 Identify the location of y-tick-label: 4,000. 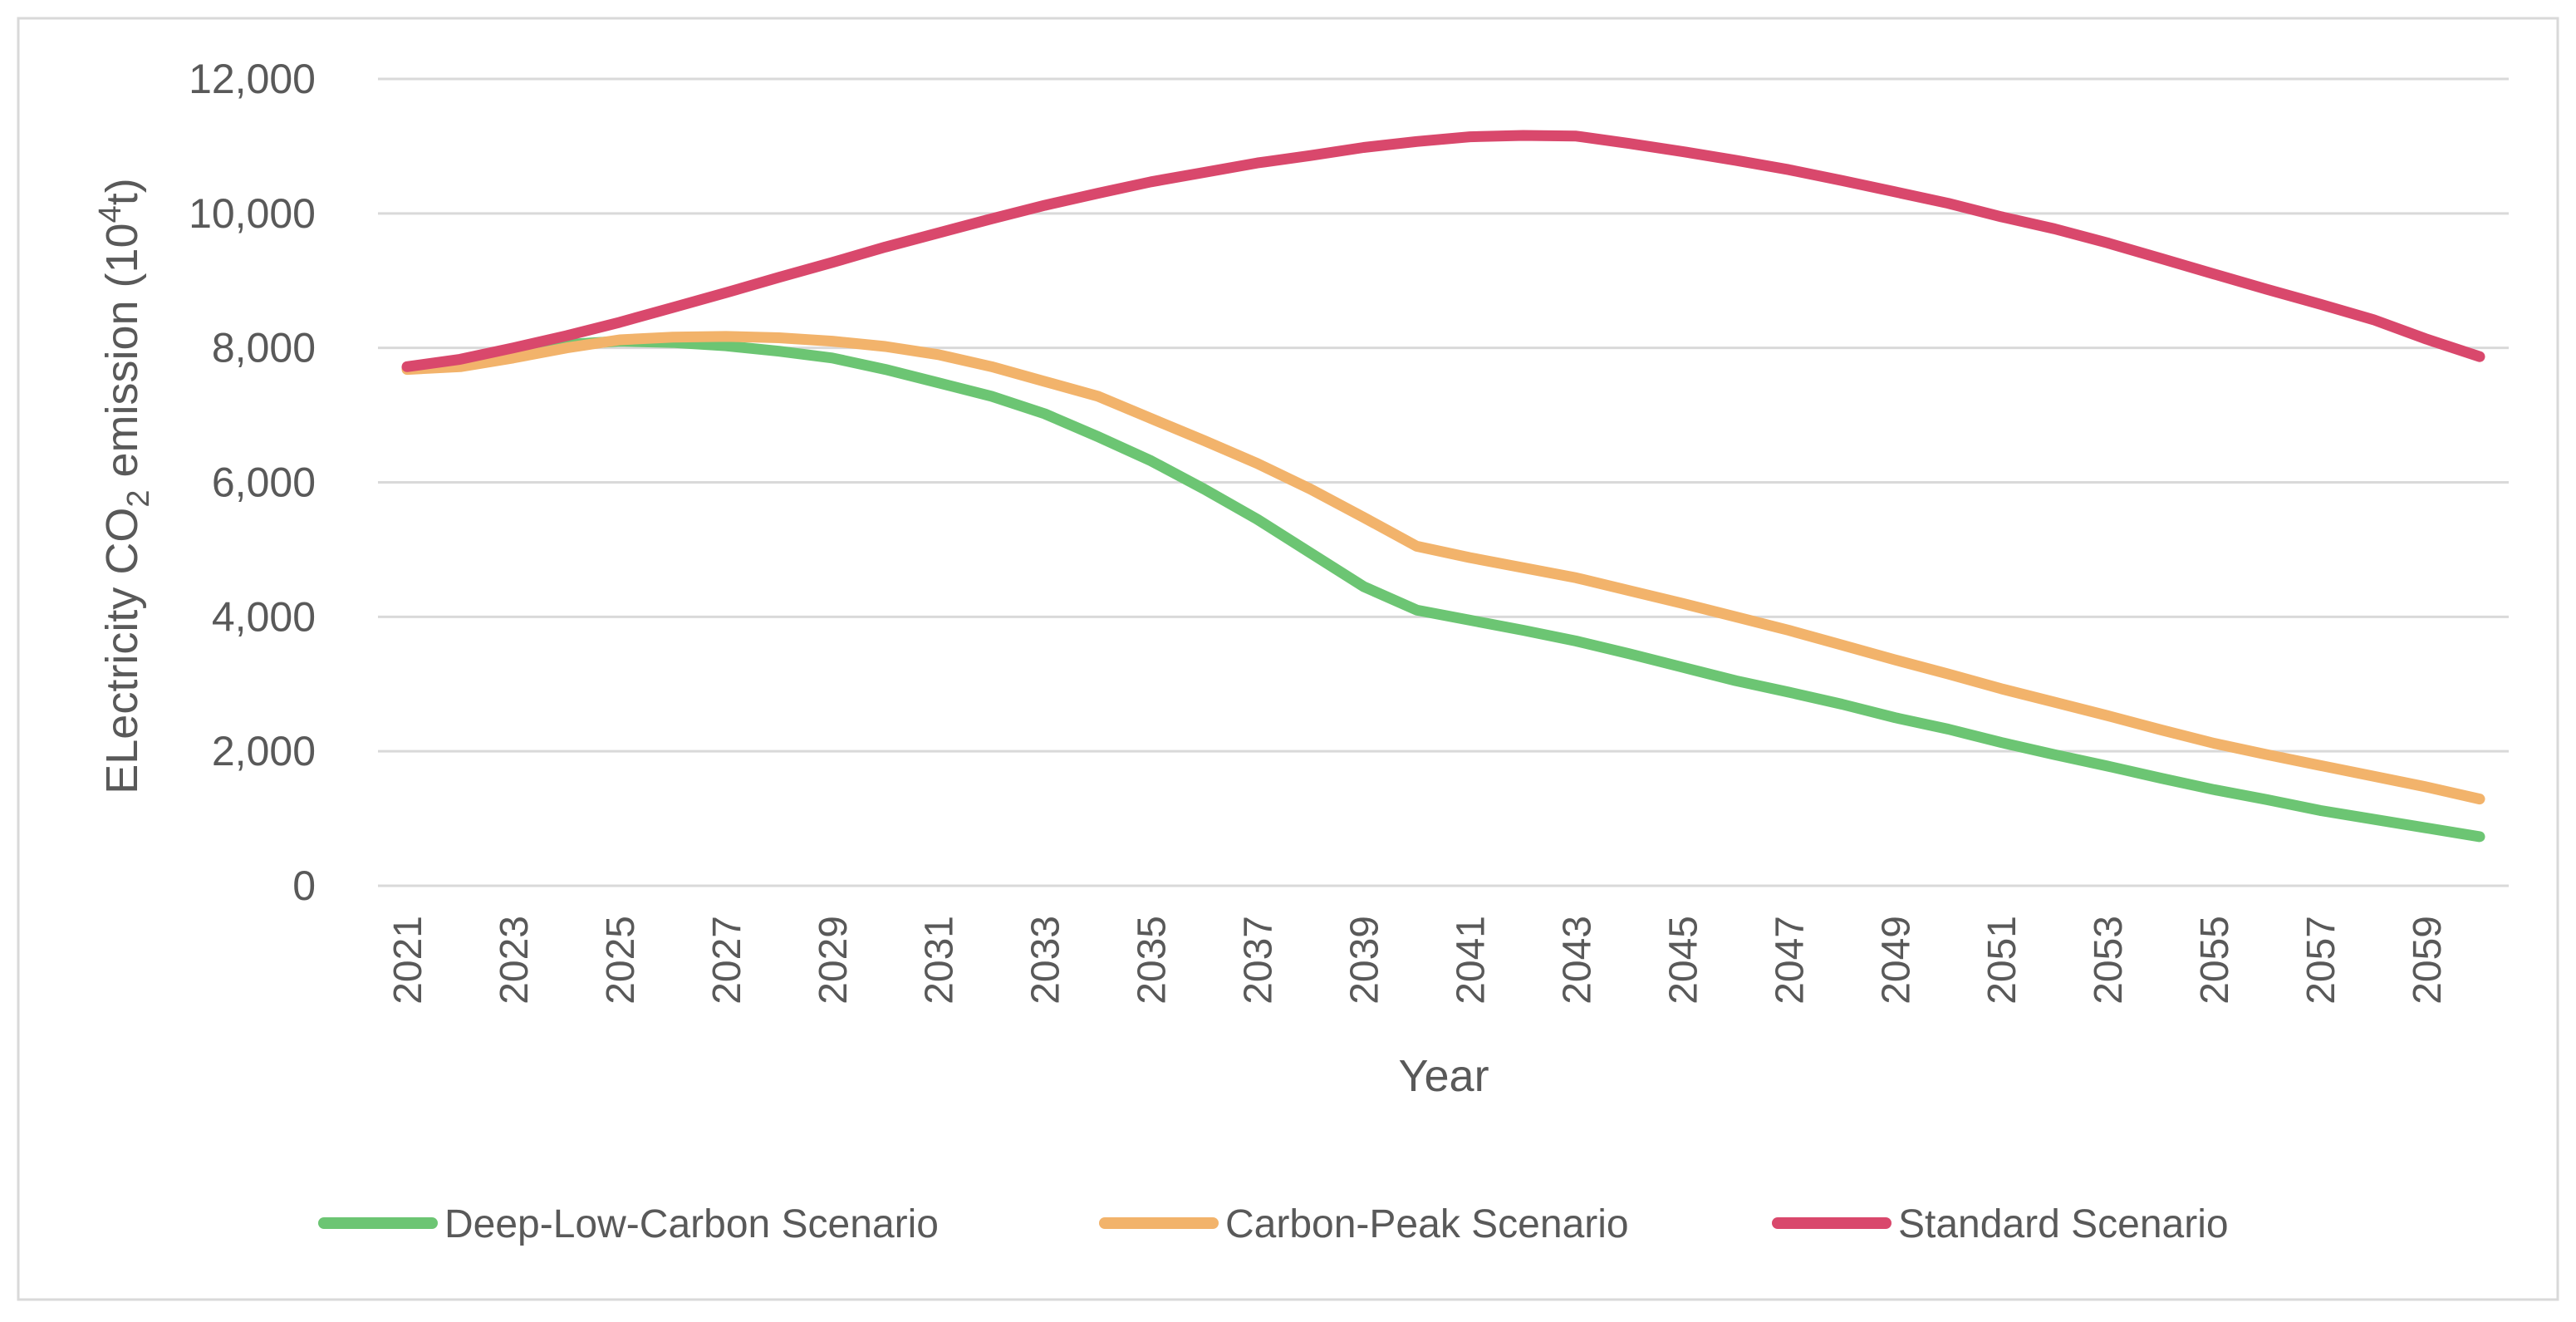
(264, 616).